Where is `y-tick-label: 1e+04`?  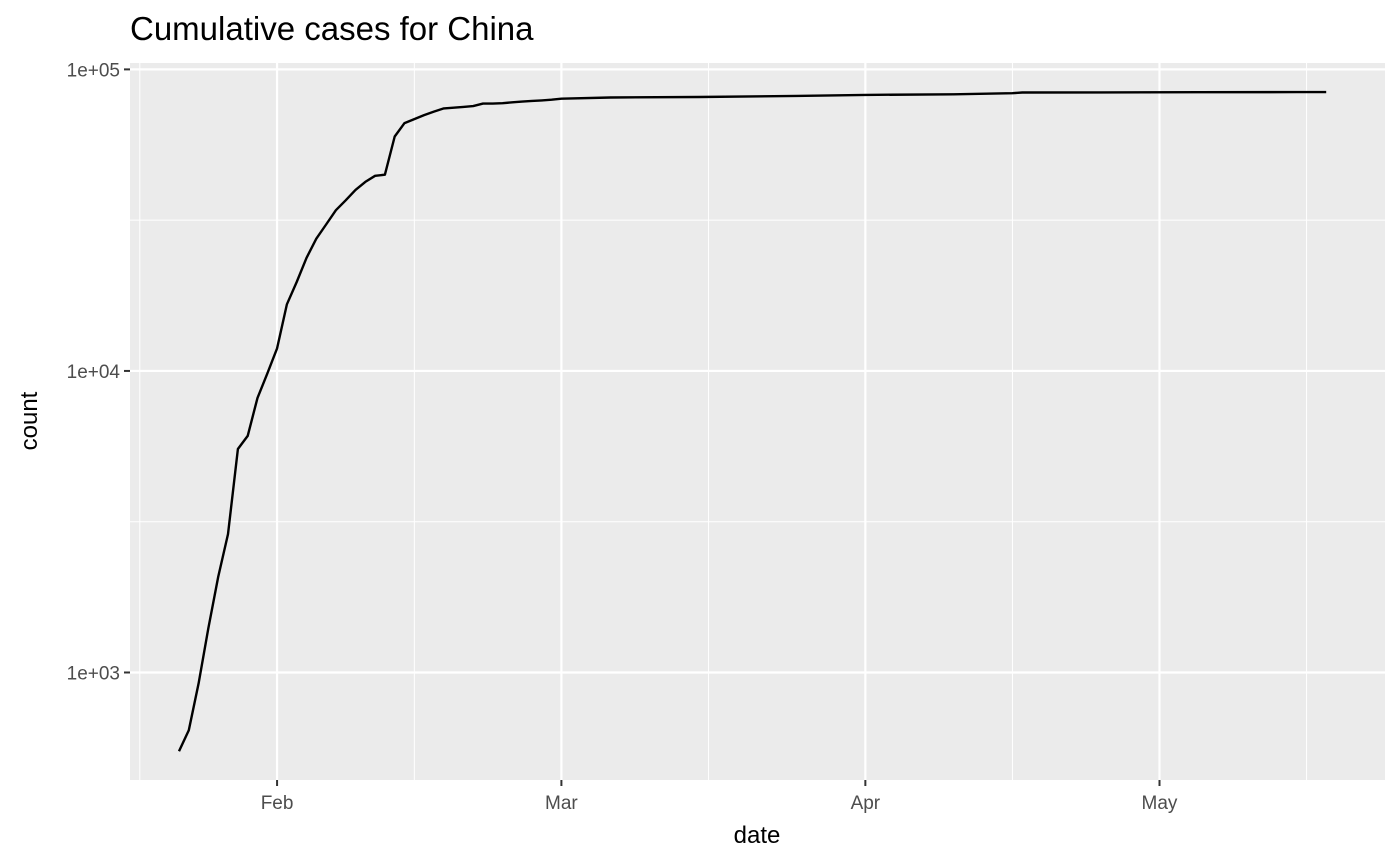
y-tick-label: 1e+04 is located at coordinates (94, 372).